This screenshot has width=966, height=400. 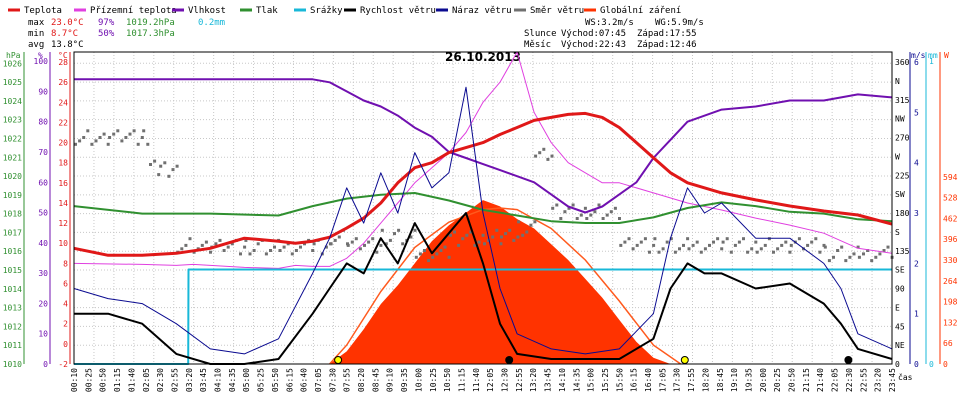 I want to click on radiation-tick-label: 462, so click(x=950, y=218).